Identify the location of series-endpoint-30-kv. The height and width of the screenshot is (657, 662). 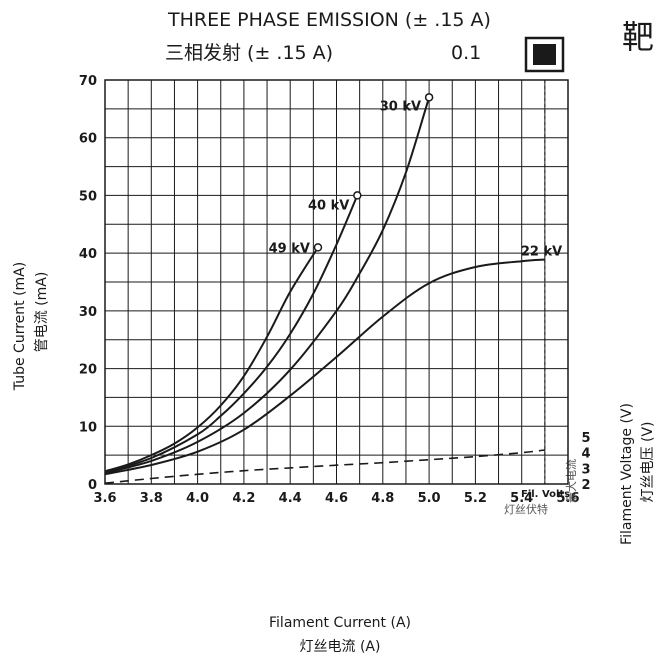
(429, 97).